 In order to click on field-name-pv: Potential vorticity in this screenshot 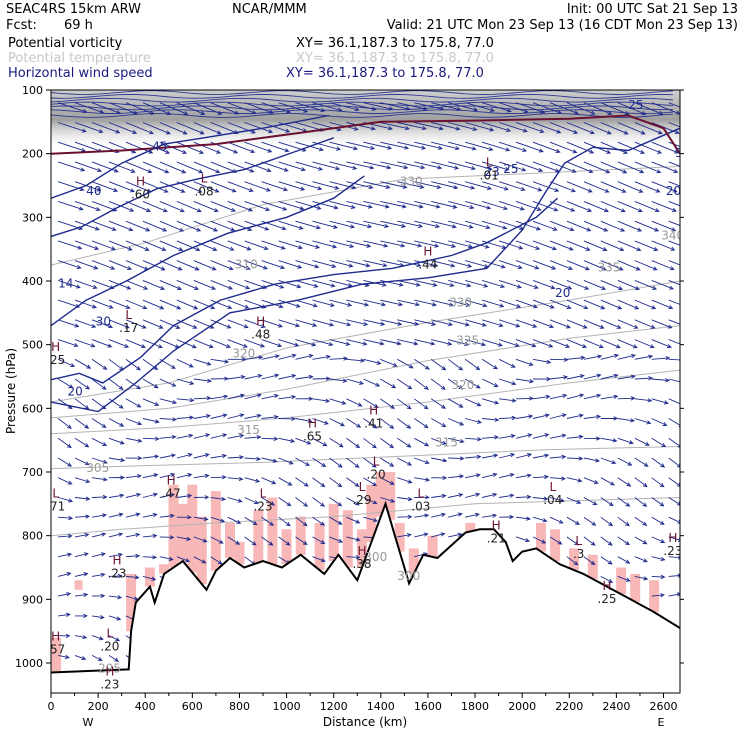, I will do `click(65, 43)`.